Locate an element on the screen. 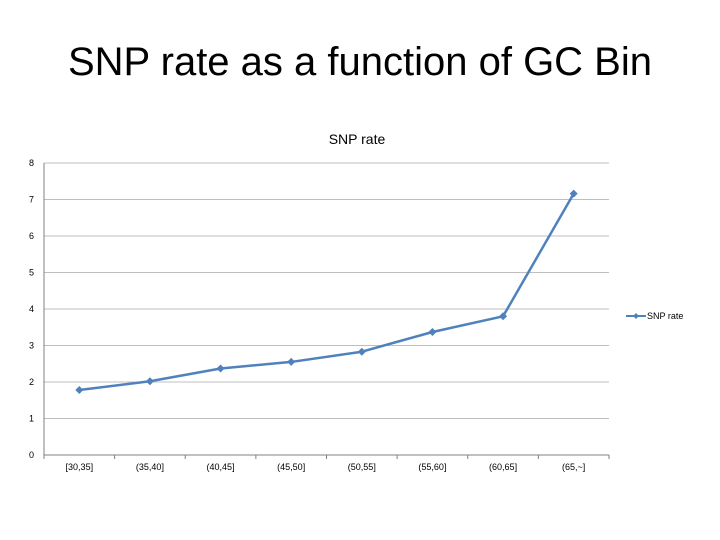 This screenshot has height=540, width=720. slide-title: SNP rate as a function of GC Bin is located at coordinates (359, 62).